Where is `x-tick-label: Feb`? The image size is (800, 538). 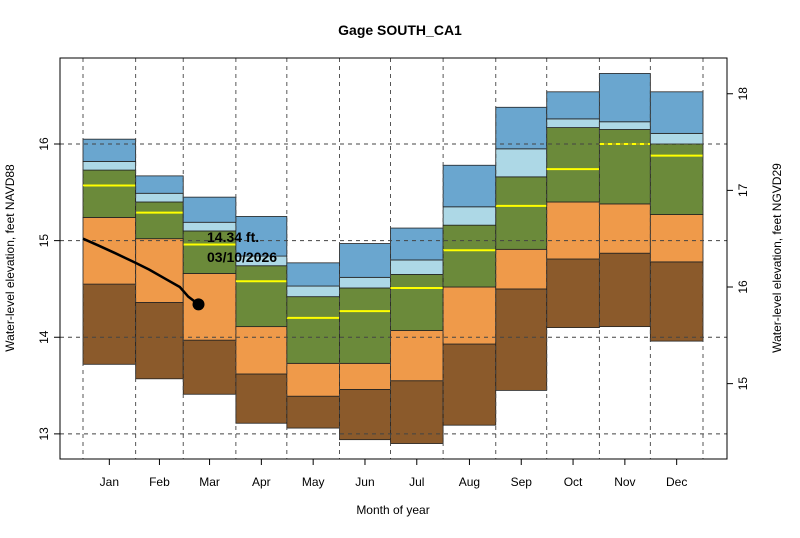 x-tick-label: Feb is located at coordinates (159, 482).